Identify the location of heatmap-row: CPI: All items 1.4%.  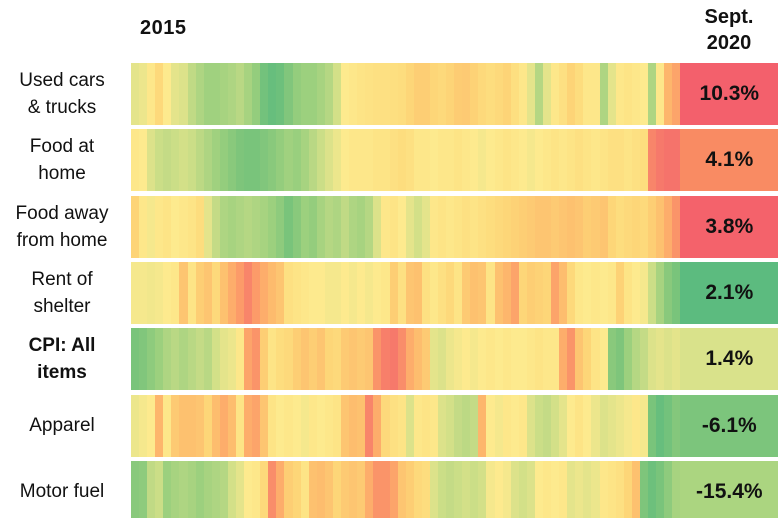
(389, 359).